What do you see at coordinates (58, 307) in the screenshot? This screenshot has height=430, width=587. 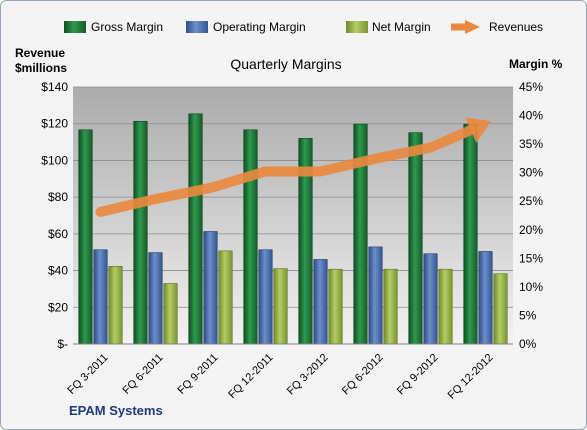 I see `left-tick-label-1: $20` at bounding box center [58, 307].